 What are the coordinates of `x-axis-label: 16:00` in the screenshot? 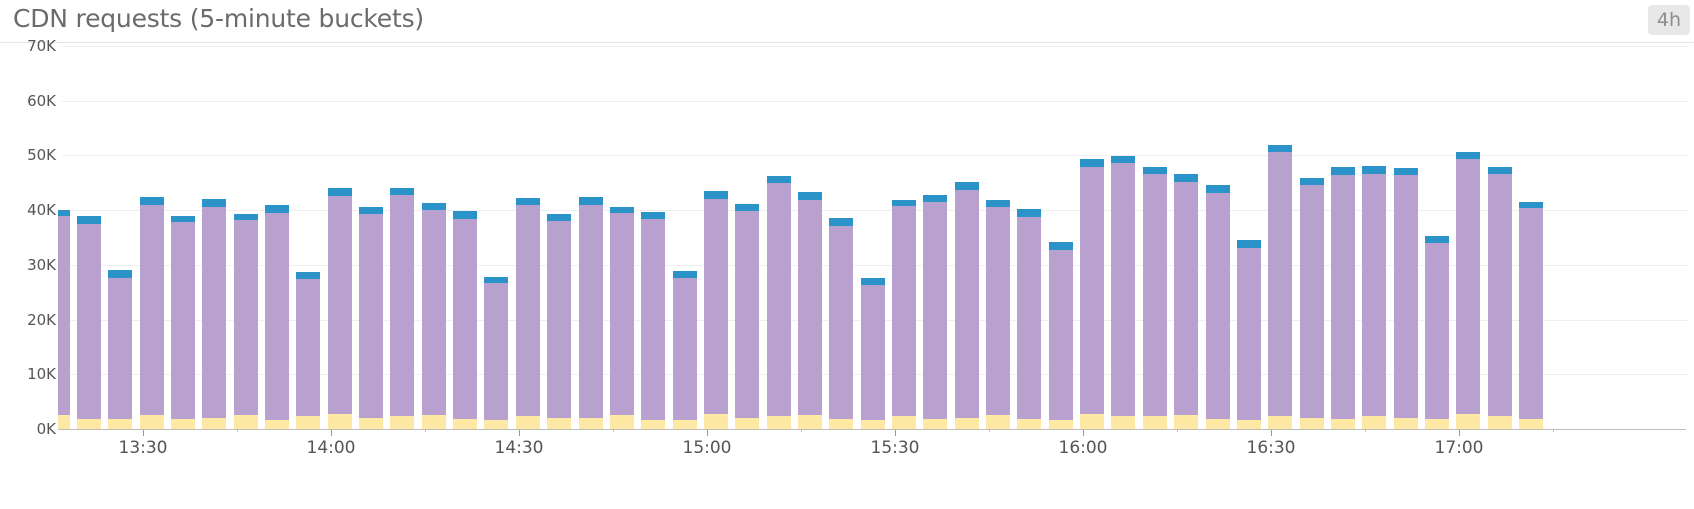 It's located at (1083, 448).